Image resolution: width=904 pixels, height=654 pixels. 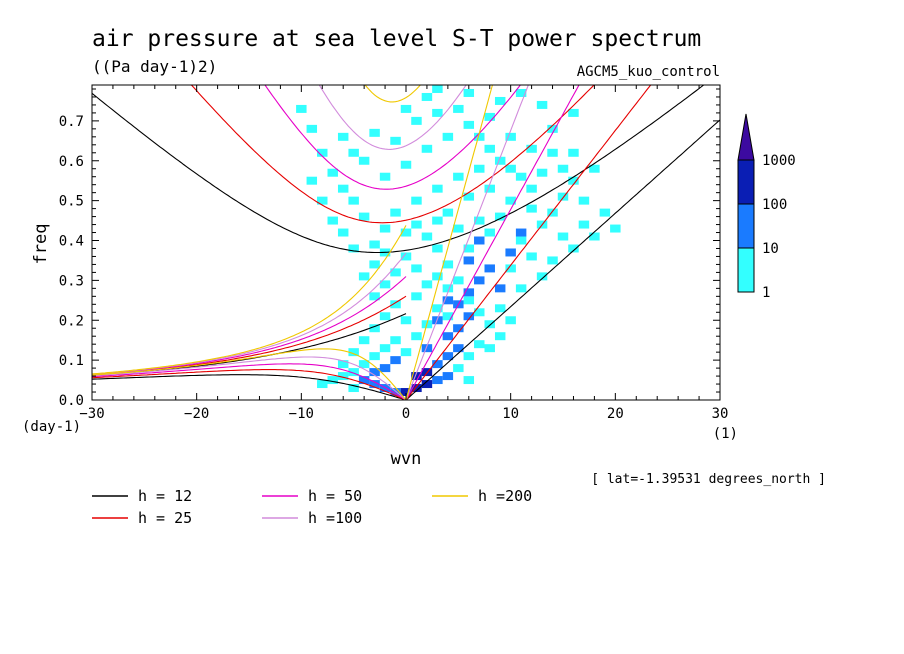 What do you see at coordinates (71, 361) in the screenshot?
I see `y-tick-label: 0.1` at bounding box center [71, 361].